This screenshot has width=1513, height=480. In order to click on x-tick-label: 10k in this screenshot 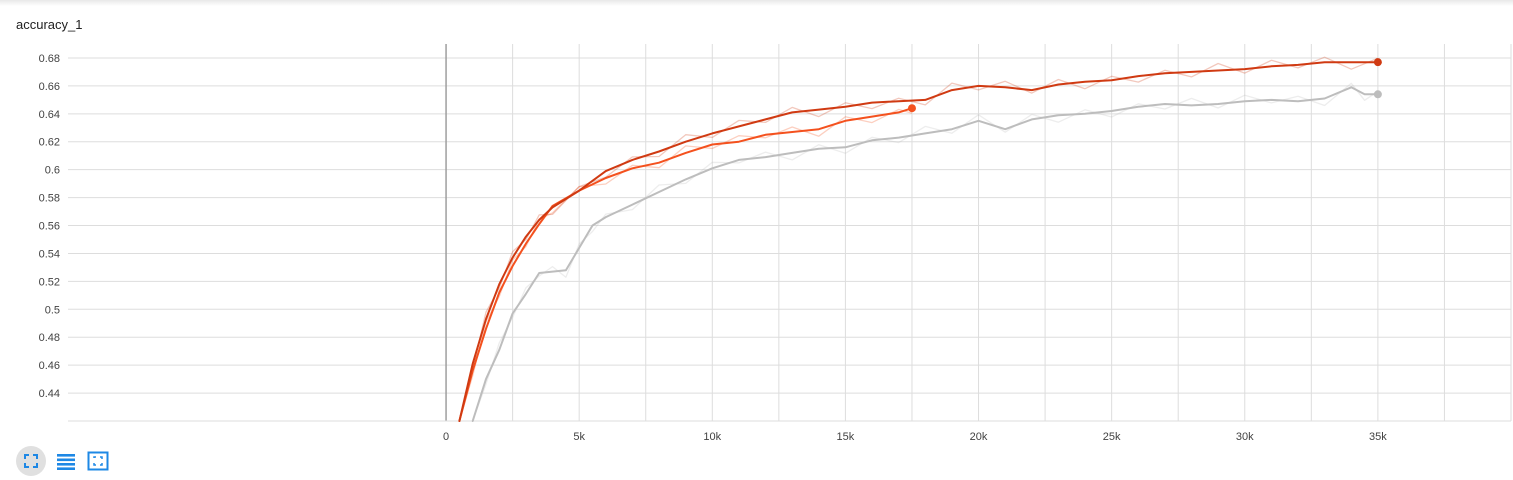, I will do `click(712, 435)`.